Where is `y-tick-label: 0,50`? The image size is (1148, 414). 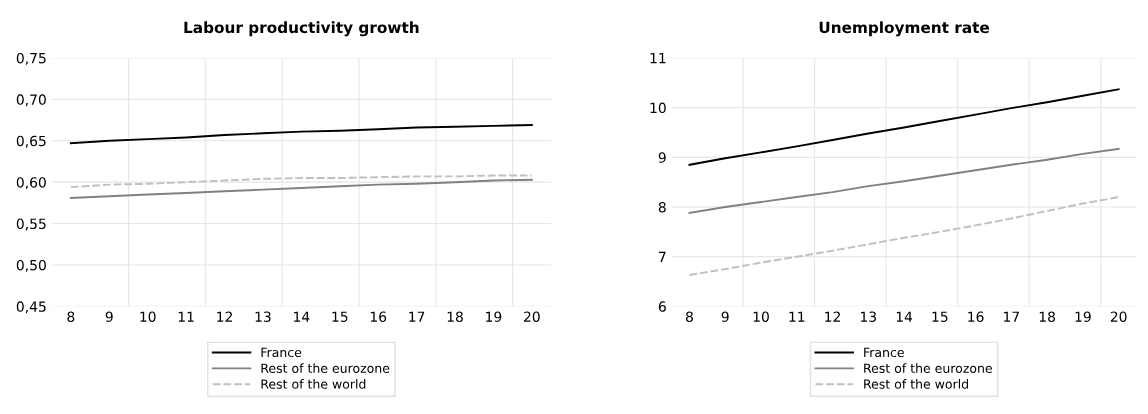 y-tick-label: 0,50 is located at coordinates (31, 265).